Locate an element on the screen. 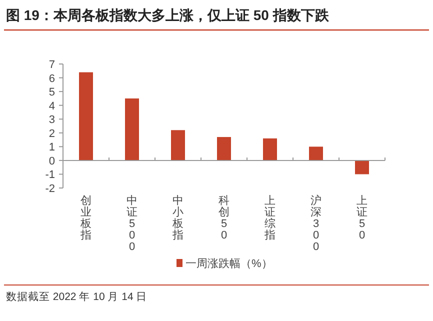 This screenshot has height=321, width=433. x-tick-label: 中证500 is located at coordinates (132, 223).